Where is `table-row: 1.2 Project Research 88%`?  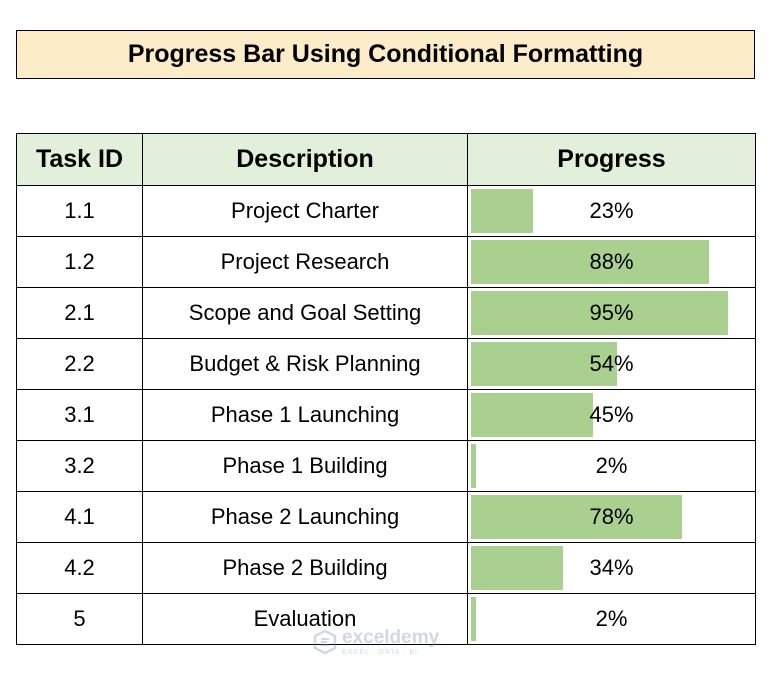 table-row: 1.2 Project Research 88% is located at coordinates (386, 262).